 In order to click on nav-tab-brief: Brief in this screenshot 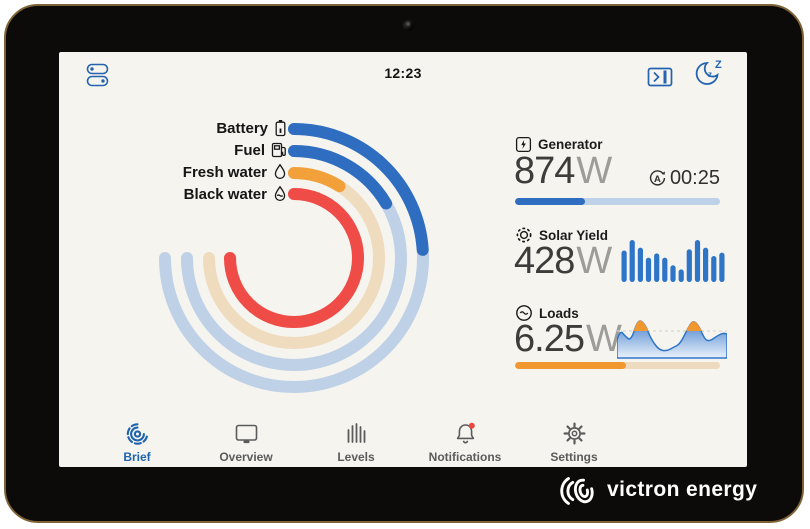, I will do `click(137, 442)`.